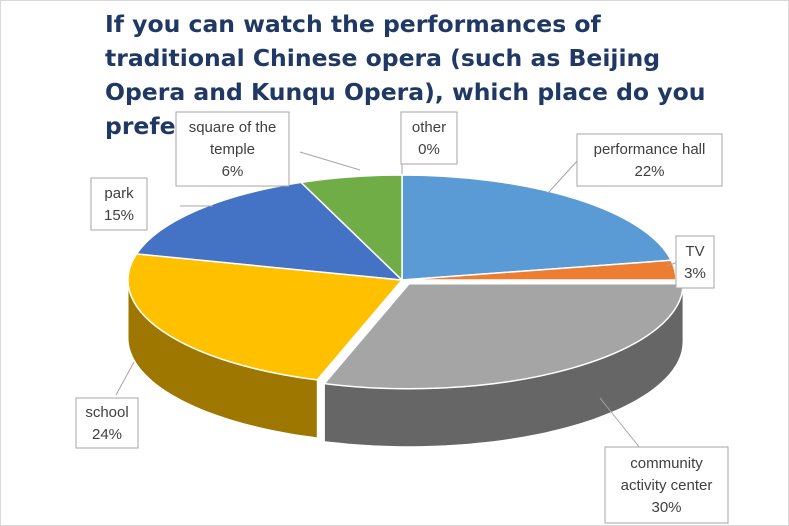  What do you see at coordinates (106, 412) in the screenshot?
I see `data-label-name-3: school` at bounding box center [106, 412].